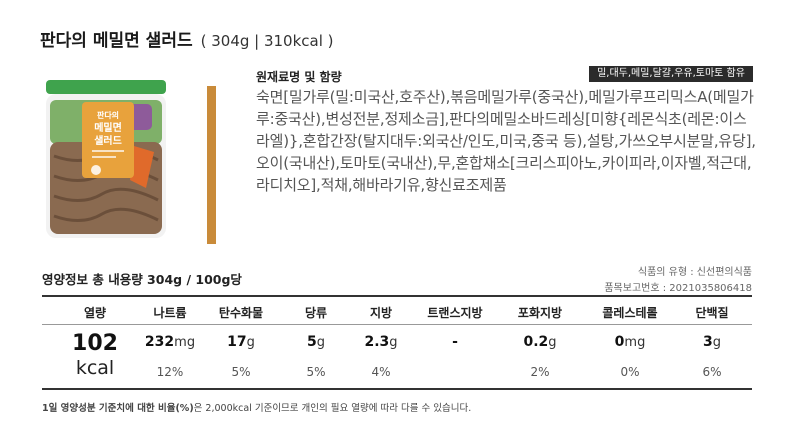 The width and height of the screenshot is (798, 434). I want to click on nutrient-header: 지방, so click(381, 313).